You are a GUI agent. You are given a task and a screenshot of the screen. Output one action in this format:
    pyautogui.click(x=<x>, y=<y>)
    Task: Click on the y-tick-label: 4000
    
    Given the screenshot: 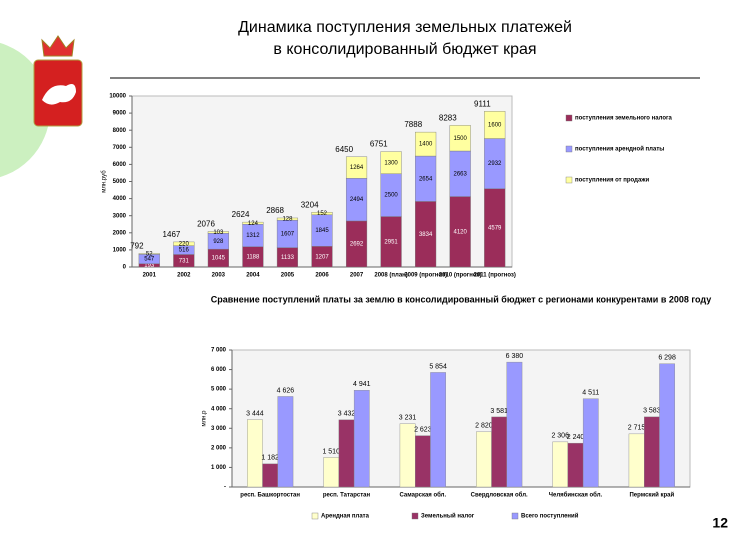 What is the action you would take?
    pyautogui.click(x=120, y=199)
    